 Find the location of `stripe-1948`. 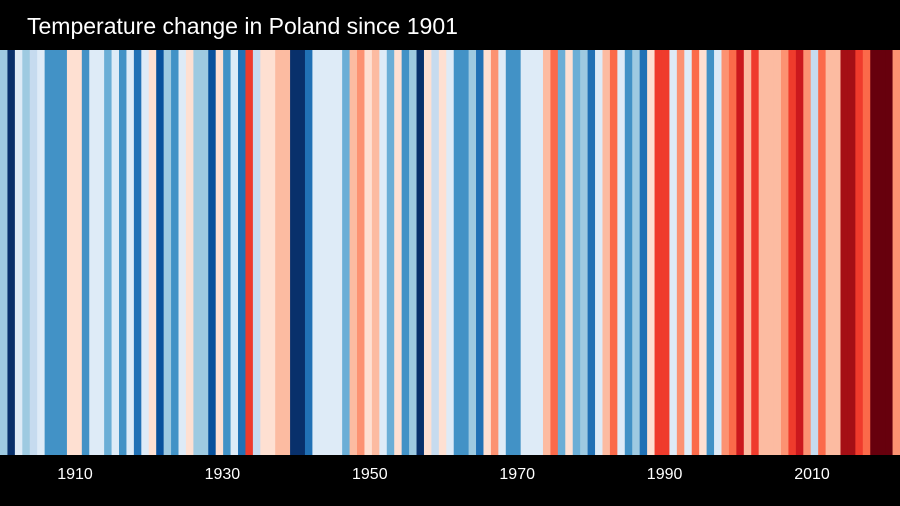

stripe-1948 is located at coordinates (353, 252).